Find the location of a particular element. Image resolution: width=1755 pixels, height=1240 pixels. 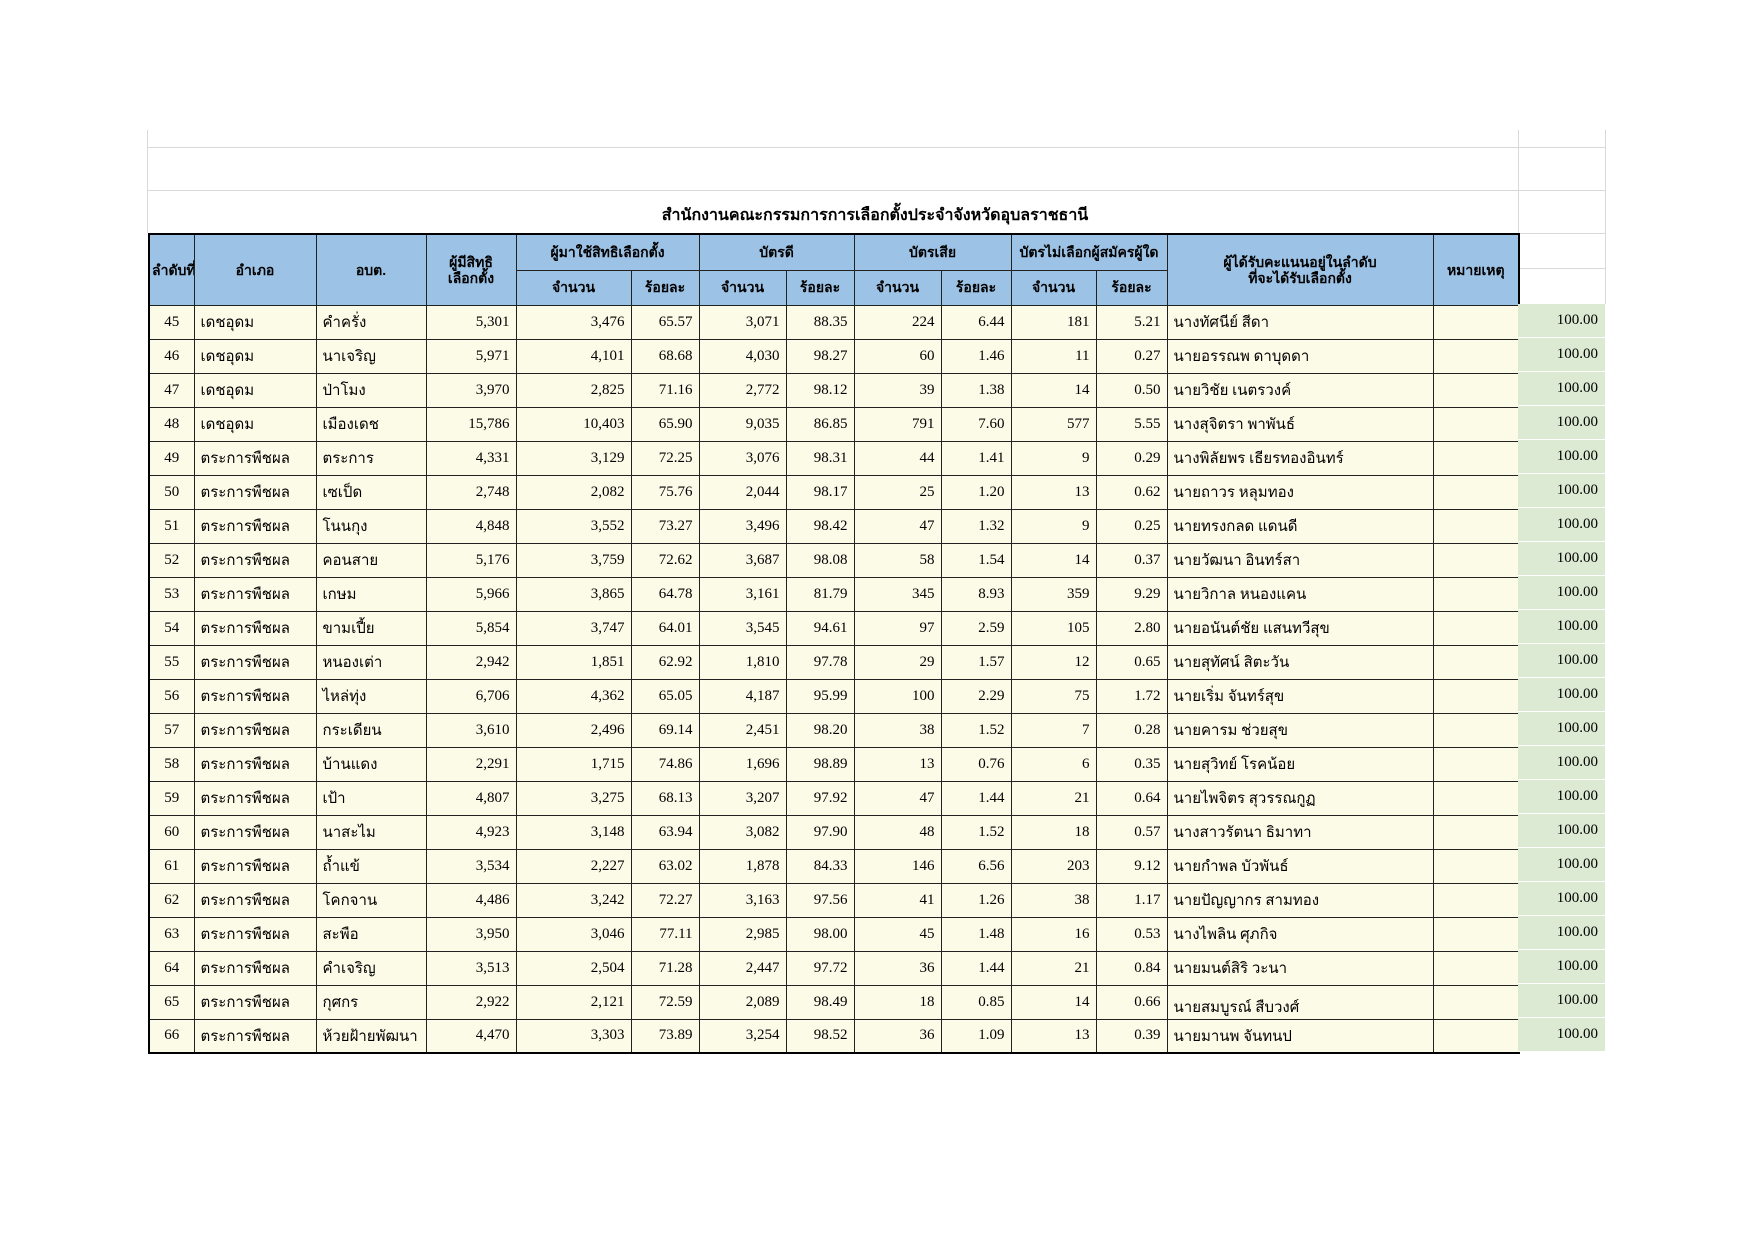

cell-no: 66 is located at coordinates (171, 1036).